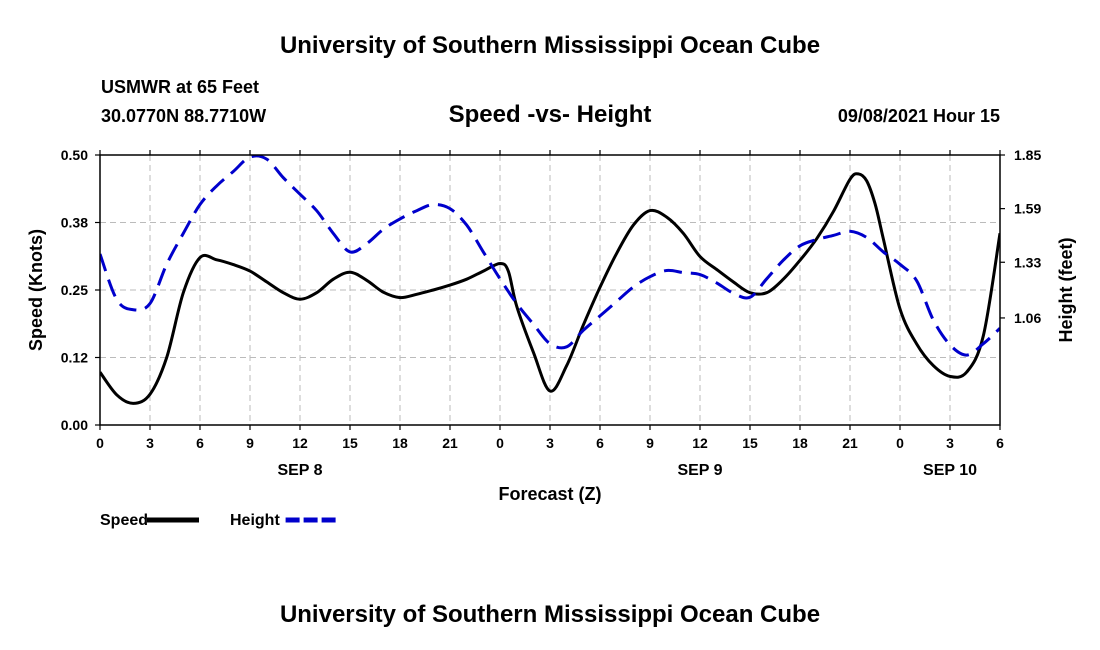  I want to click on y-axis-right-label: Height (feet), so click(1066, 290).